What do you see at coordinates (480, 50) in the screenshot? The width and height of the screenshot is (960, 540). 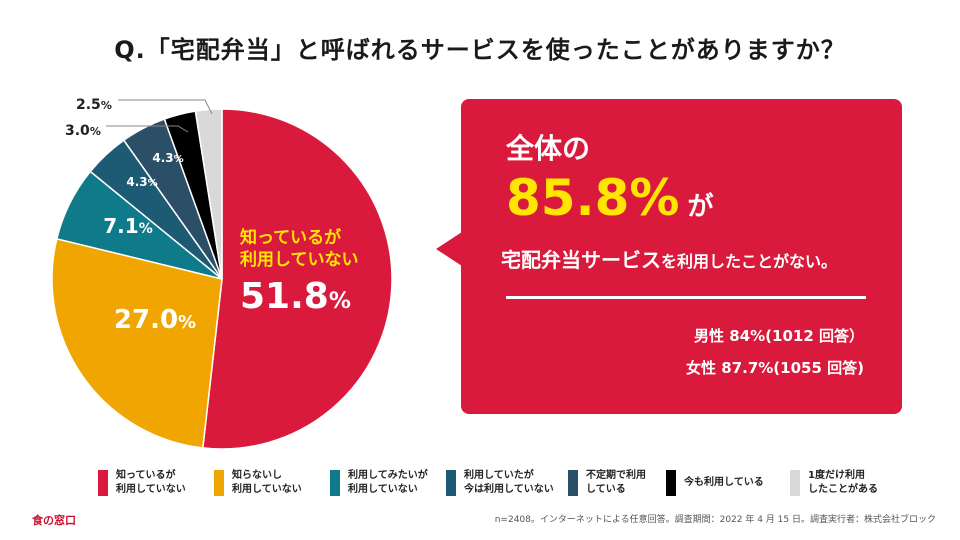 I see `chart-title: Q.「宅配弁当」と呼ばれるサービスを使ったことがありますか？` at bounding box center [480, 50].